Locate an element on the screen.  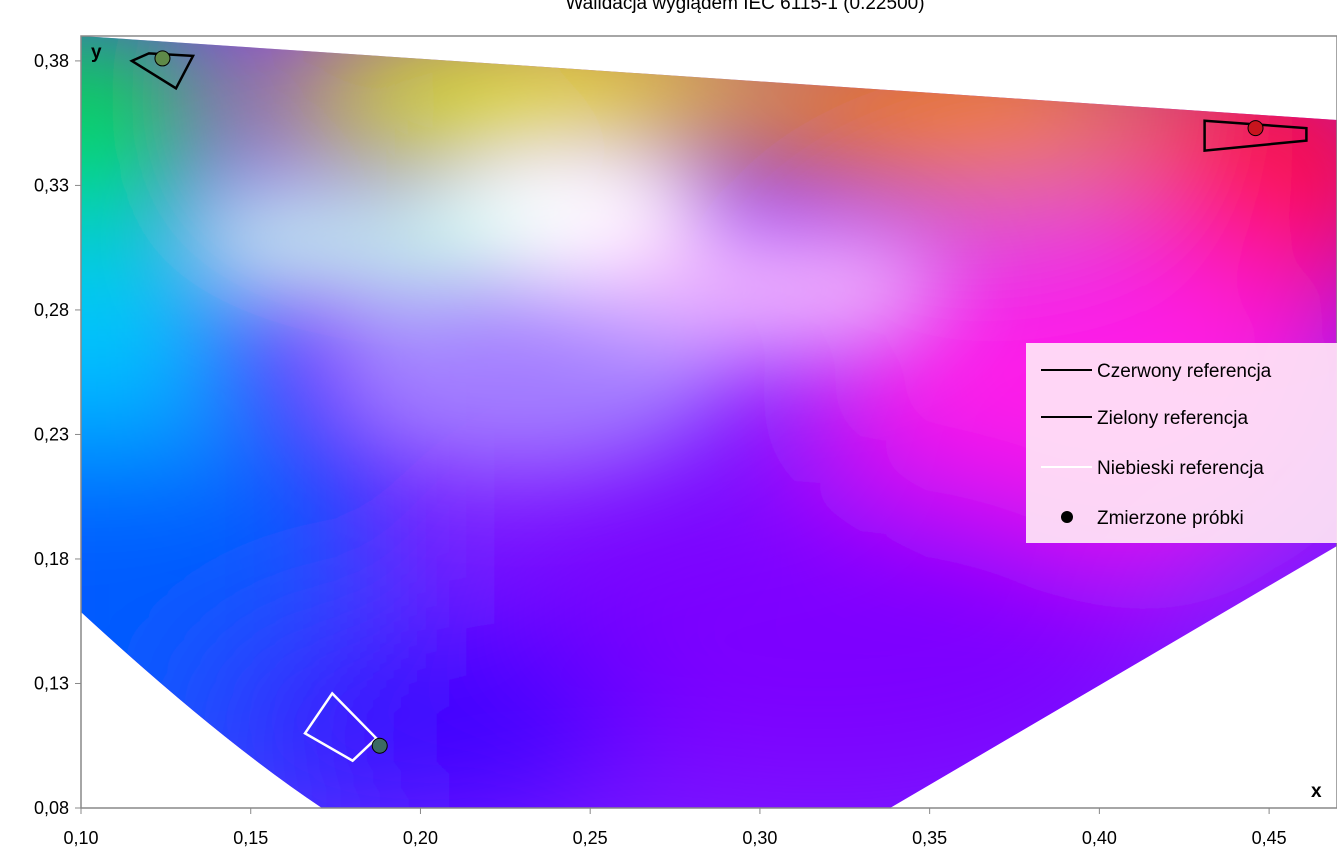
x-axis-ticks: 0,10 0,15 0,20 0,25 0,30 0,35 0,40 0,45 is located at coordinates (675, 828).